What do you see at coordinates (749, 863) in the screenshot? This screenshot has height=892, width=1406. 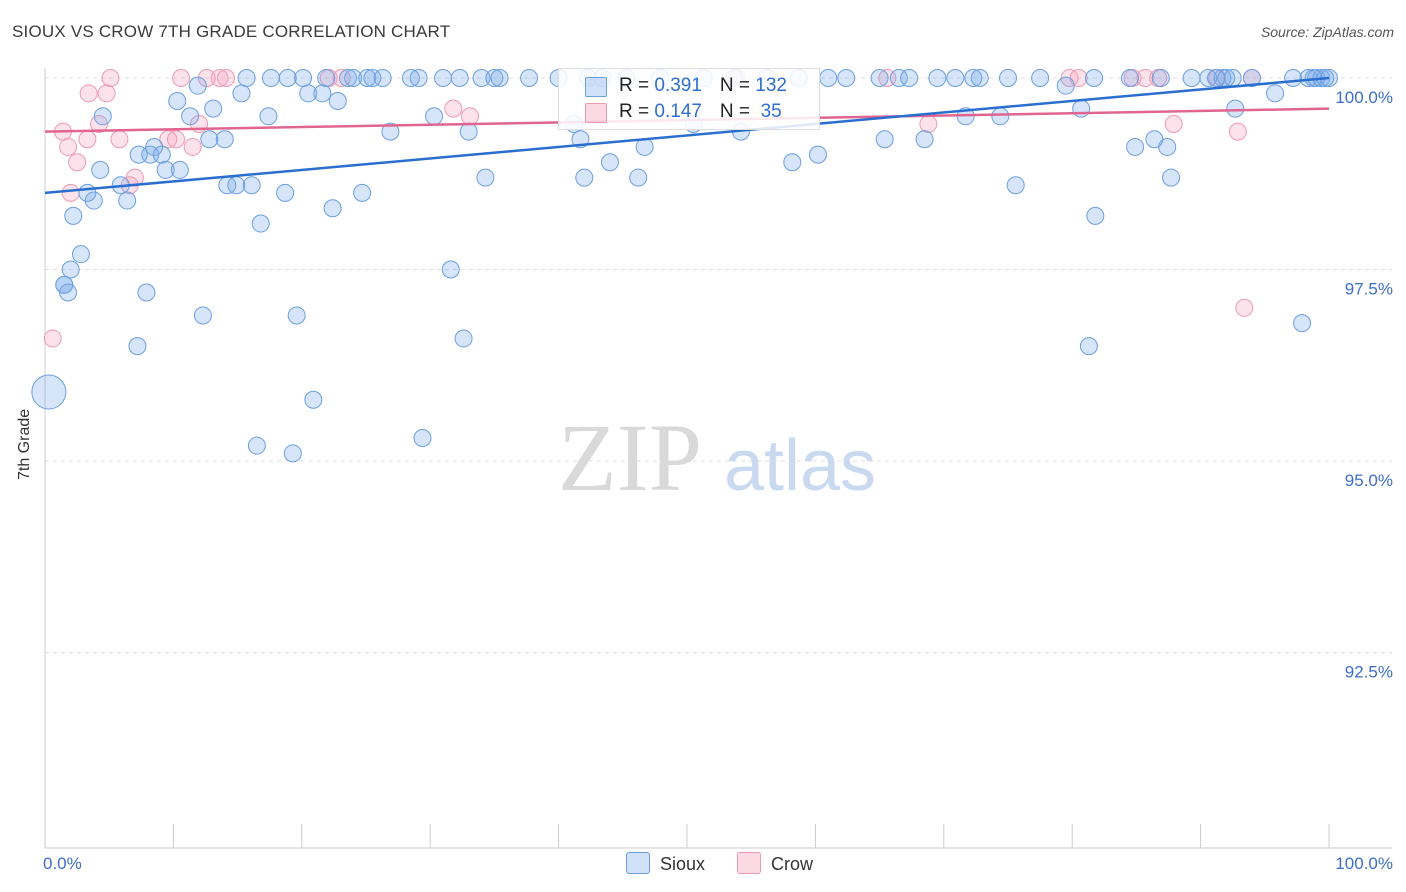 I see `crow-legend-swatch` at bounding box center [749, 863].